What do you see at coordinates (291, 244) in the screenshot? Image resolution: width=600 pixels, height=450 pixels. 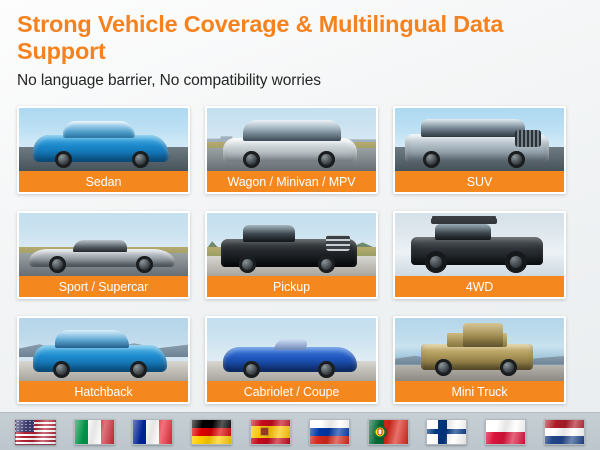 I see `pickup-photo` at bounding box center [291, 244].